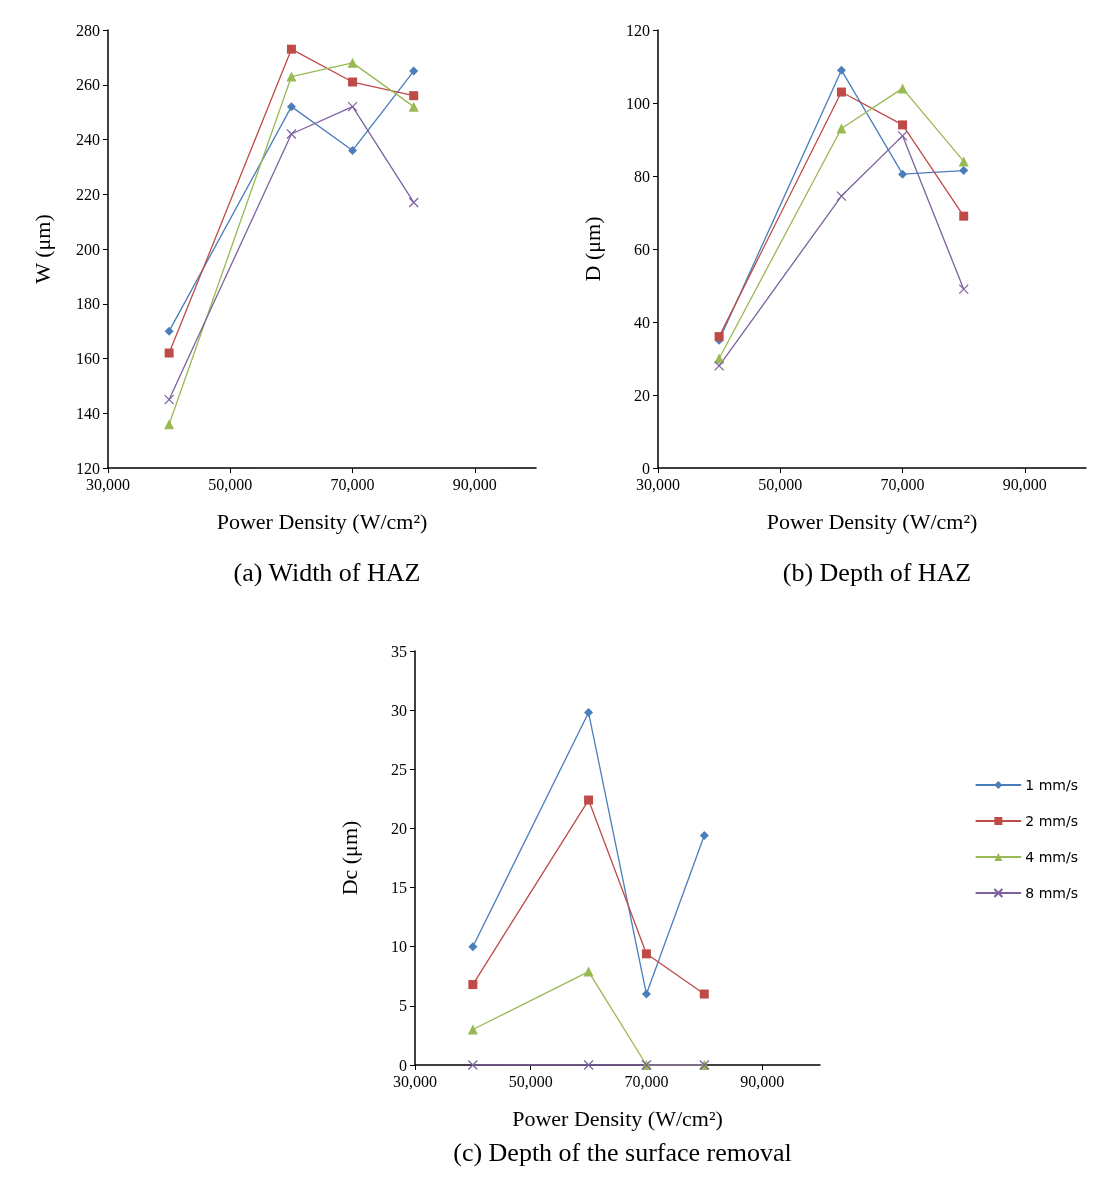 The image size is (1101, 1178). What do you see at coordinates (399, 888) in the screenshot?
I see `y-tick-label: 15` at bounding box center [399, 888].